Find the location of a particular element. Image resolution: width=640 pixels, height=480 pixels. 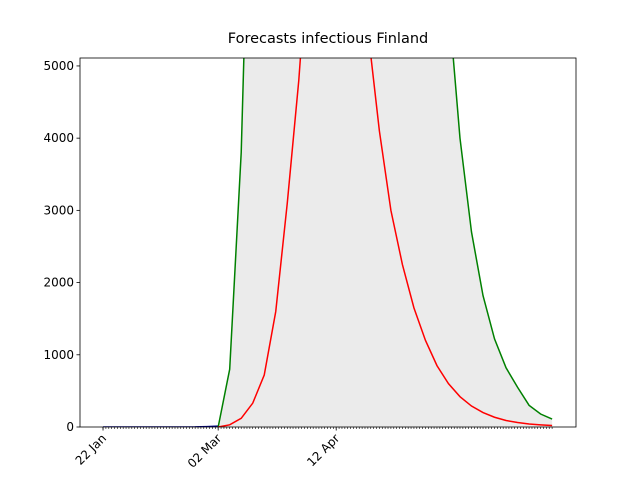

y-tick-label: 0 is located at coordinates (70, 427).